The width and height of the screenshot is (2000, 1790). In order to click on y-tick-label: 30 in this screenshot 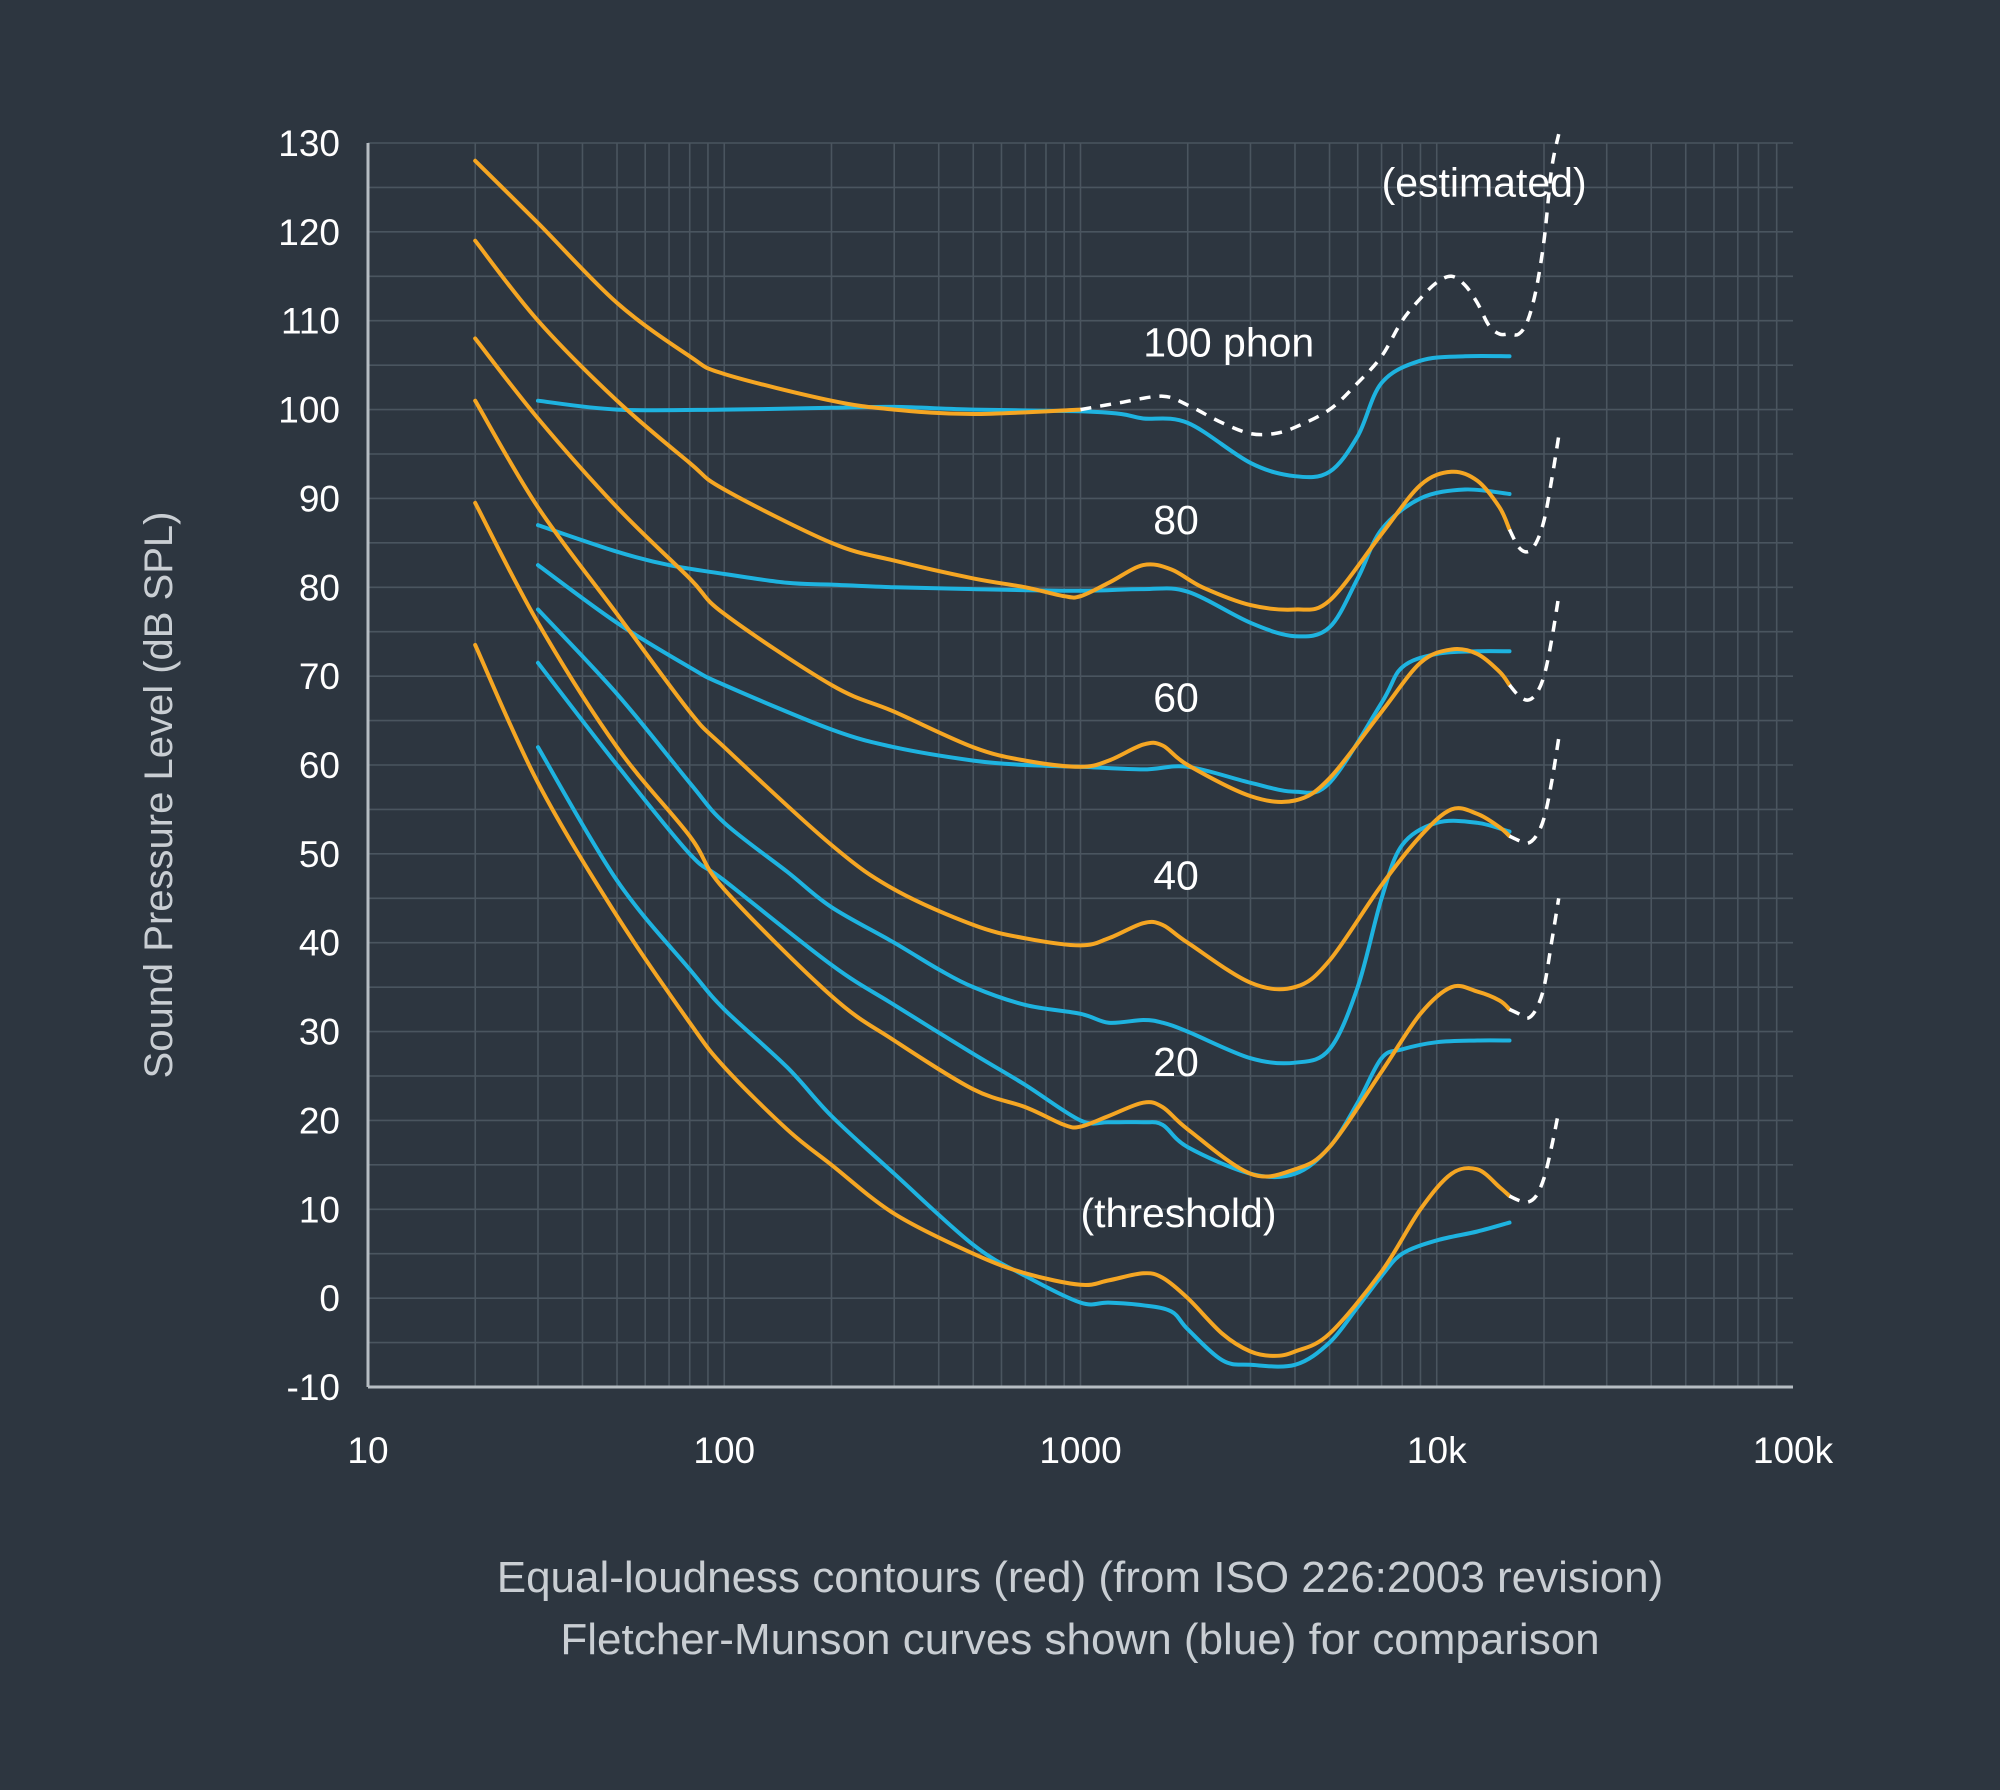, I will do `click(319, 1032)`.